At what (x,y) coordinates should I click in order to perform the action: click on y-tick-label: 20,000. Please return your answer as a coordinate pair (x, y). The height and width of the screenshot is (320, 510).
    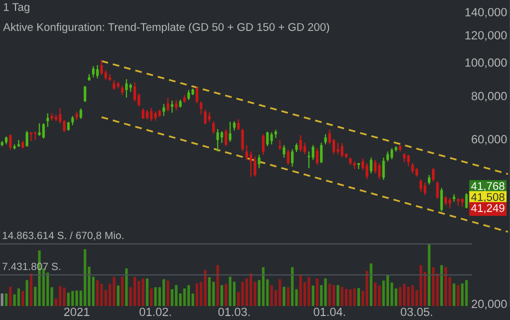
    Looking at the image, I should click on (489, 305).